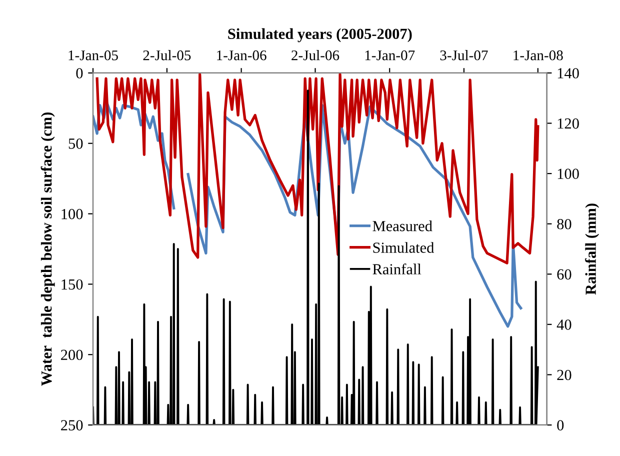 This screenshot has width=620, height=456. I want to click on y2-tick-label: 120, so click(568, 123).